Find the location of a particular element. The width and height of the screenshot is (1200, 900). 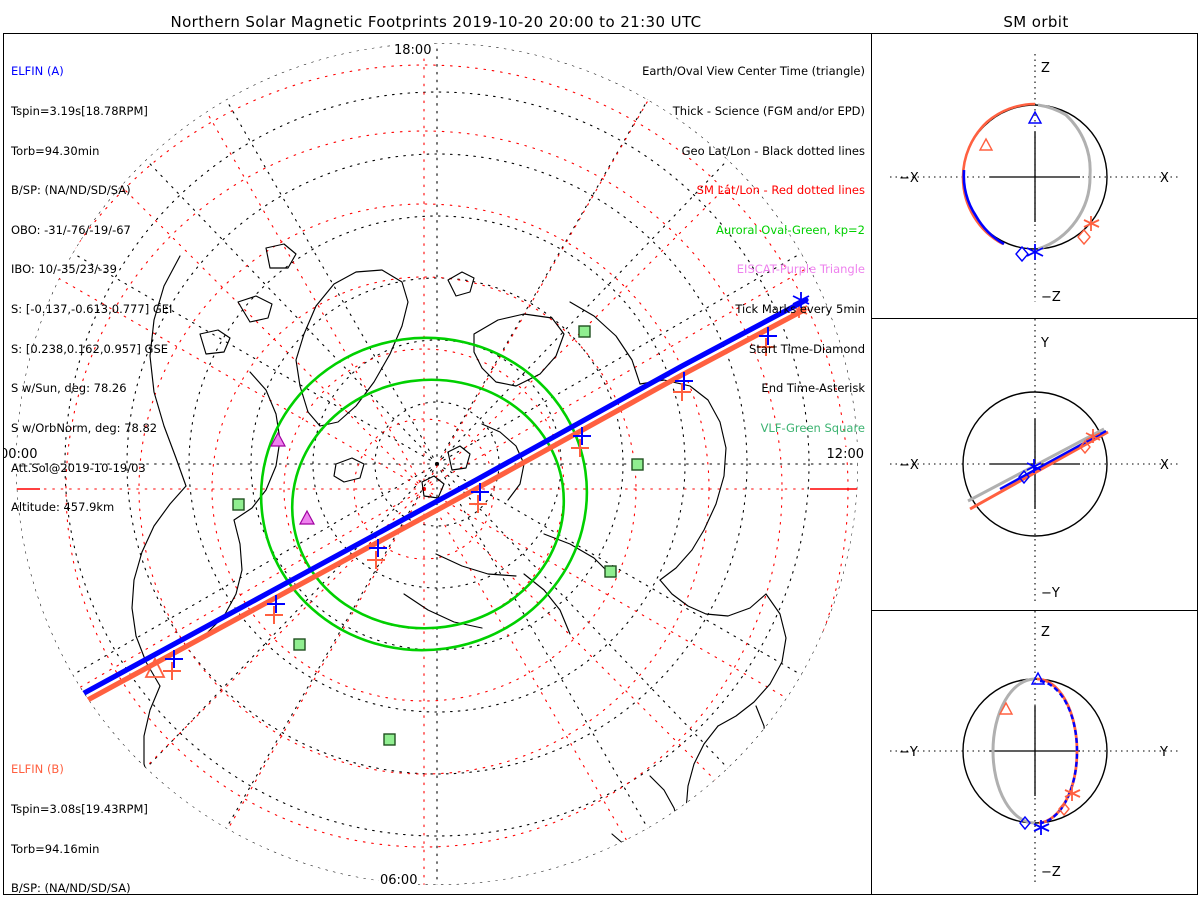

legend-item-0: Earth/Oval View Center Time (triangle) is located at coordinates (753, 71).